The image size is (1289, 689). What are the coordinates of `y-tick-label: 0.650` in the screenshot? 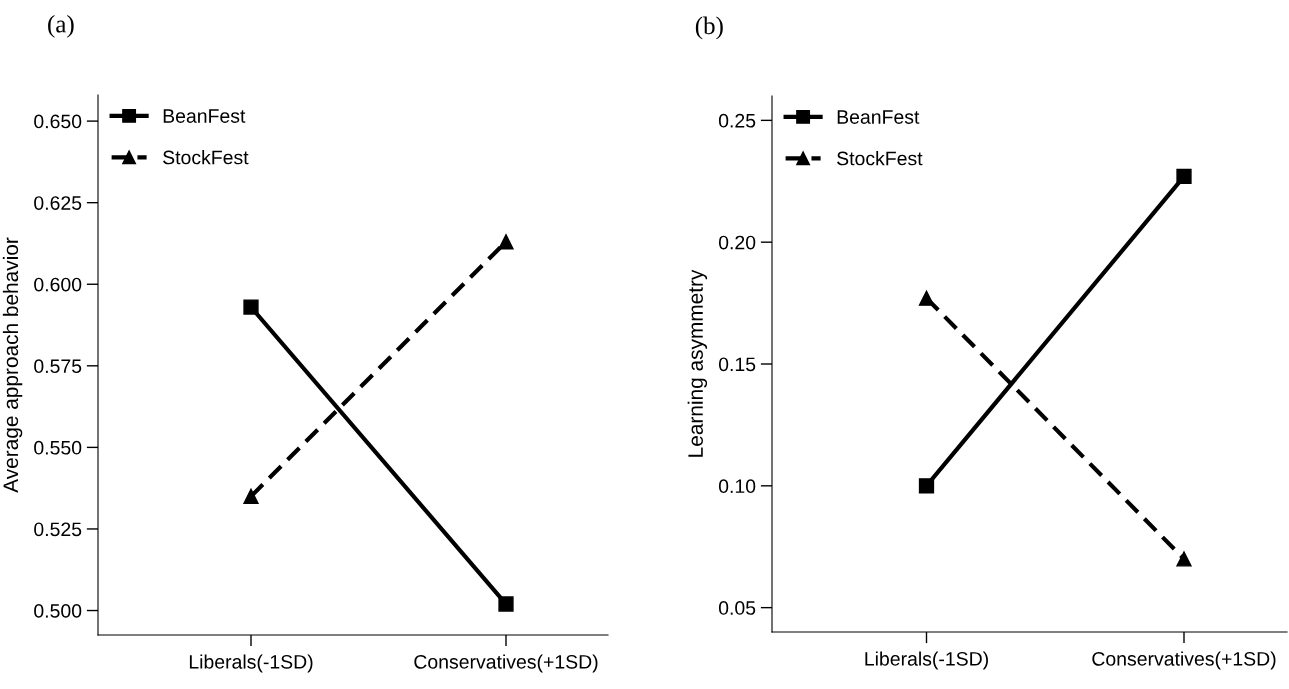 It's located at (58, 121).